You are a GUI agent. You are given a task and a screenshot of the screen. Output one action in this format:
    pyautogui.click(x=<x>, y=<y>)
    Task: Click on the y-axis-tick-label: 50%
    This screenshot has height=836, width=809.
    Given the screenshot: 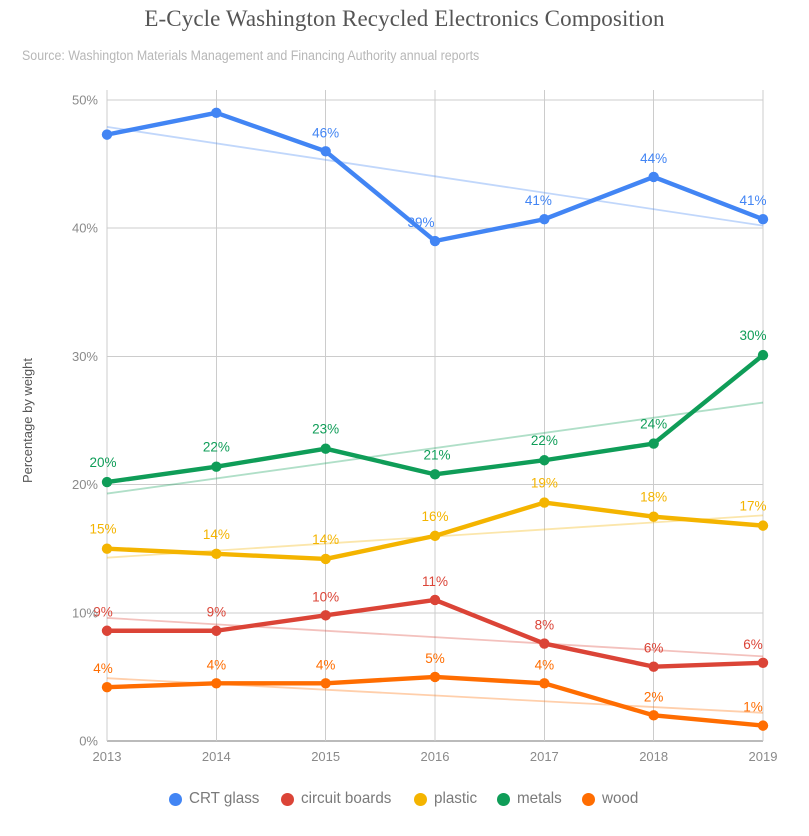 What is the action you would take?
    pyautogui.click(x=85, y=100)
    